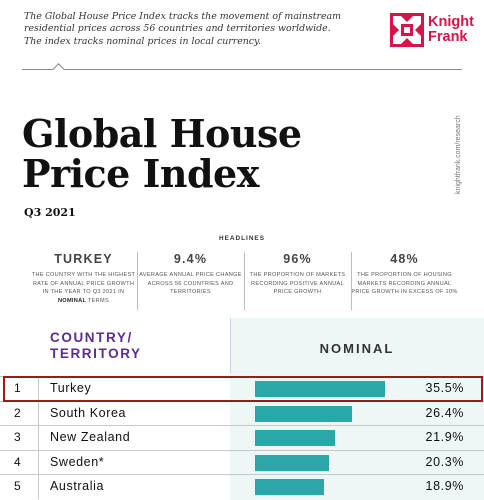 The image size is (484, 500). Describe the element at coordinates (17, 412) in the screenshot. I see `row-rank: 2` at that location.